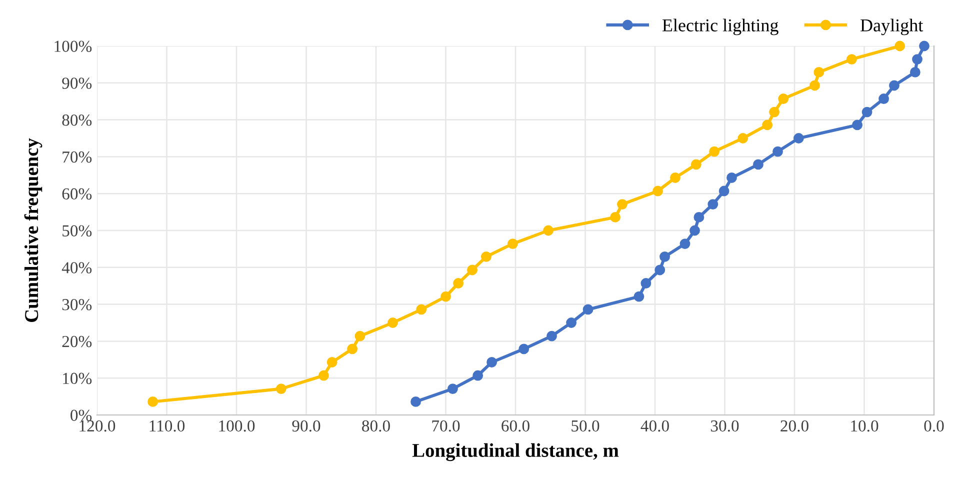 The image size is (958, 480). Describe the element at coordinates (376, 426) in the screenshot. I see `x-tick-label: 80.0` at that location.